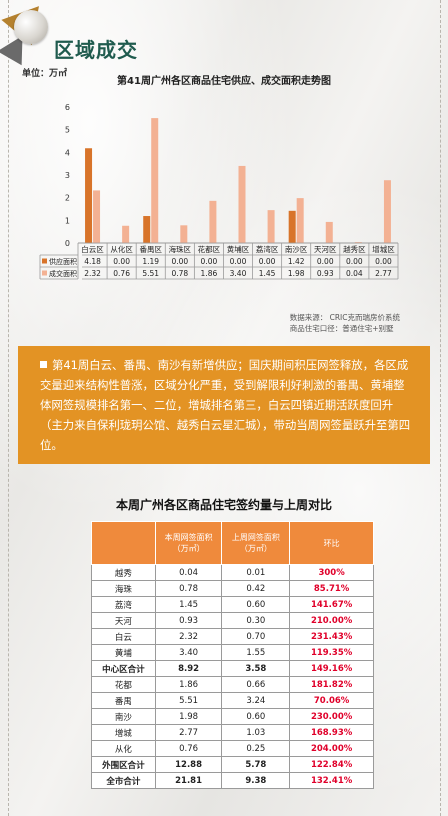  Describe the element at coordinates (256, 543) in the screenshot. I see `table-header-last-week: 上周网签面积（万㎡）` at that location.